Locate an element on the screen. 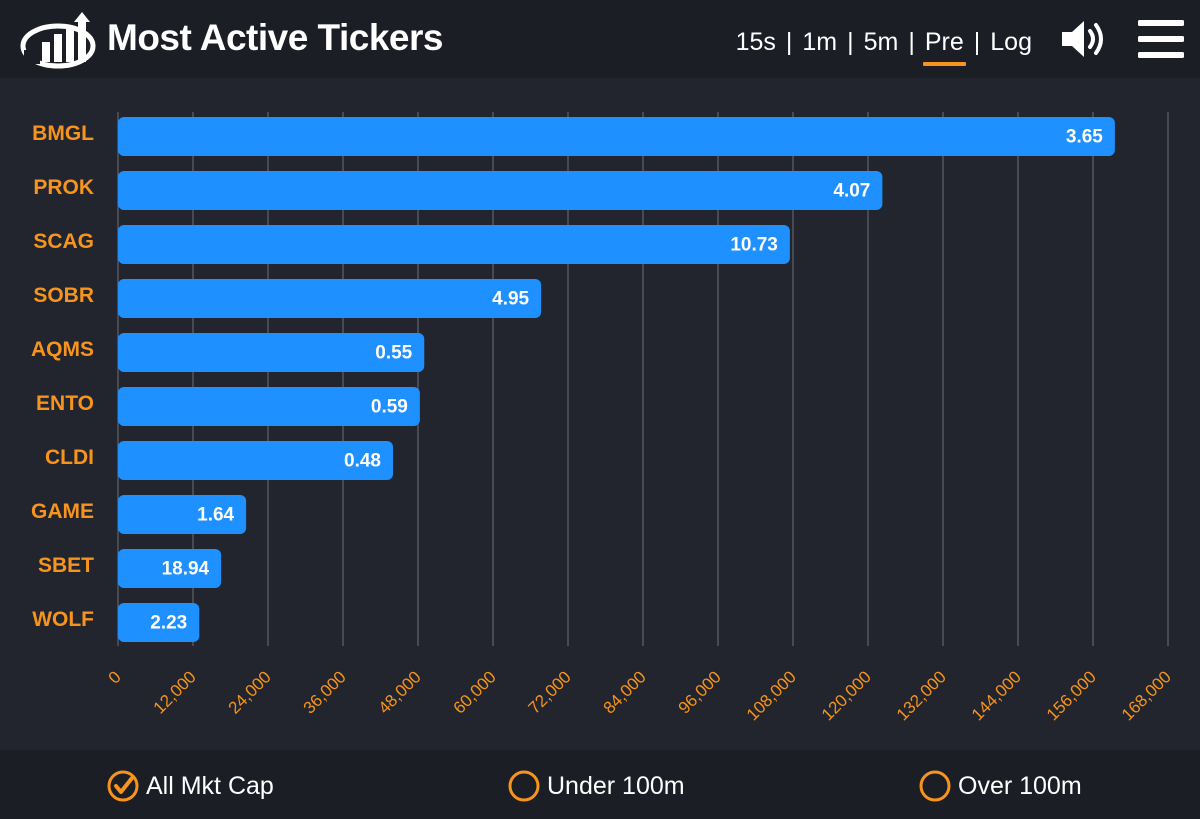 The height and width of the screenshot is (819, 1200). filter-all-mkt-cap: All Mkt Cap is located at coordinates (190, 786).